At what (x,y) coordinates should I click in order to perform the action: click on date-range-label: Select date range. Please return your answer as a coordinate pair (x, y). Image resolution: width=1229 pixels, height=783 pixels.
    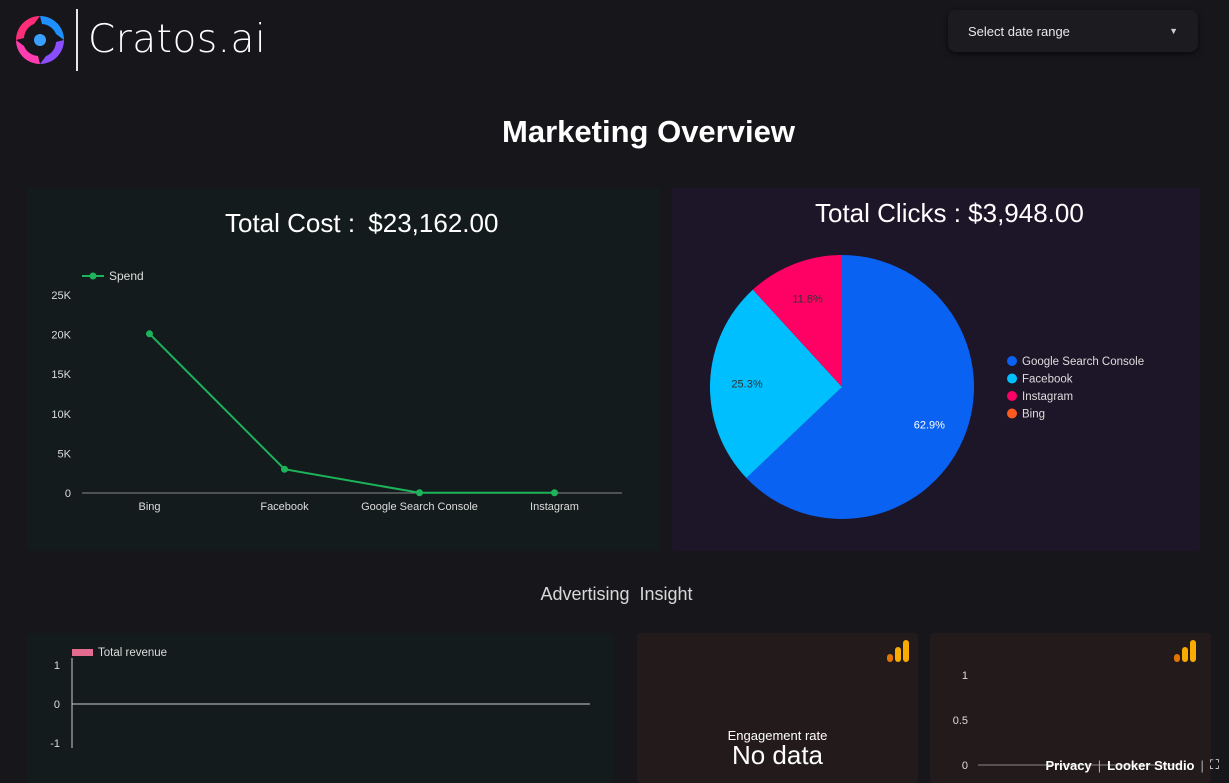
    Looking at the image, I should click on (1019, 31).